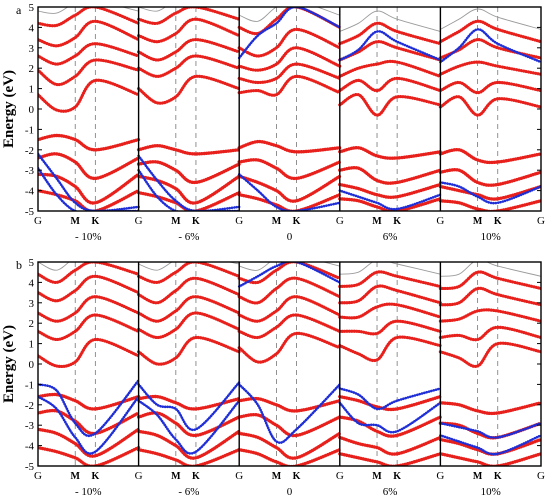 Image resolution: width=550 pixels, height=501 pixels. Describe the element at coordinates (30, 447) in the screenshot. I see `y-tick-label: -4` at that location.